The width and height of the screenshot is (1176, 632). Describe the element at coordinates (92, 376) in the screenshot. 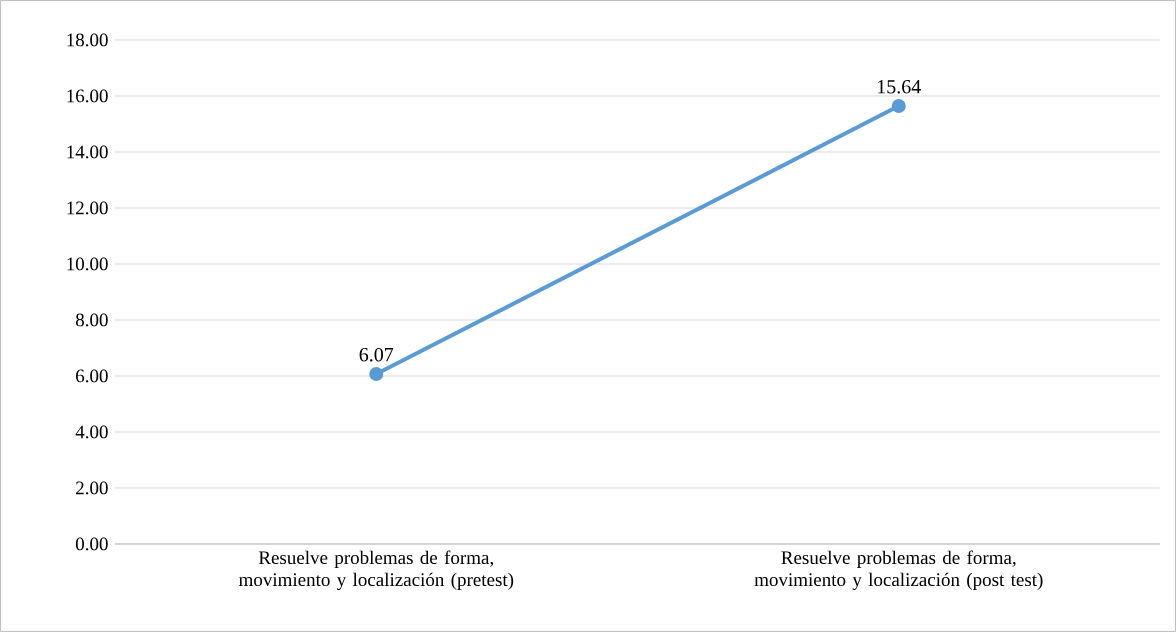

I see `y-tick-label: 6.00` at that location.